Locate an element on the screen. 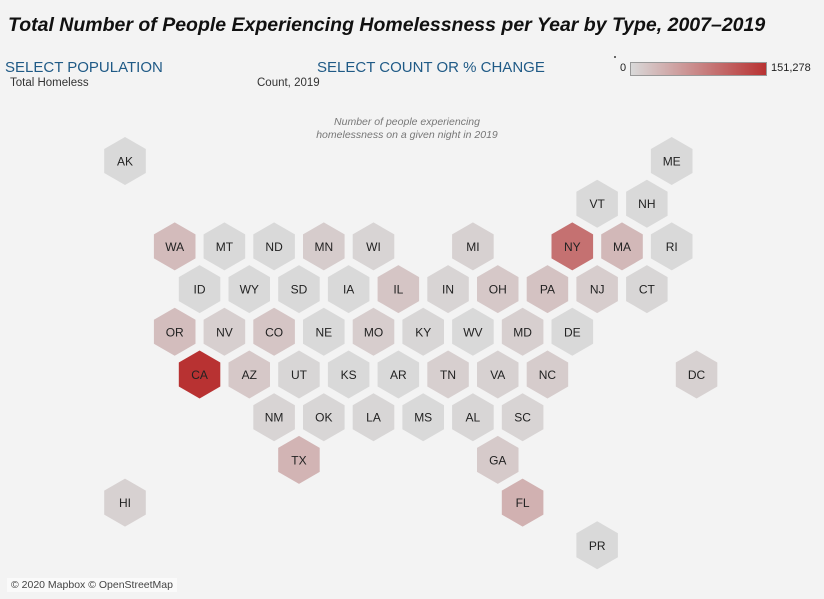 This screenshot has height=599, width=824. state-tile-in: IN is located at coordinates (448, 289).